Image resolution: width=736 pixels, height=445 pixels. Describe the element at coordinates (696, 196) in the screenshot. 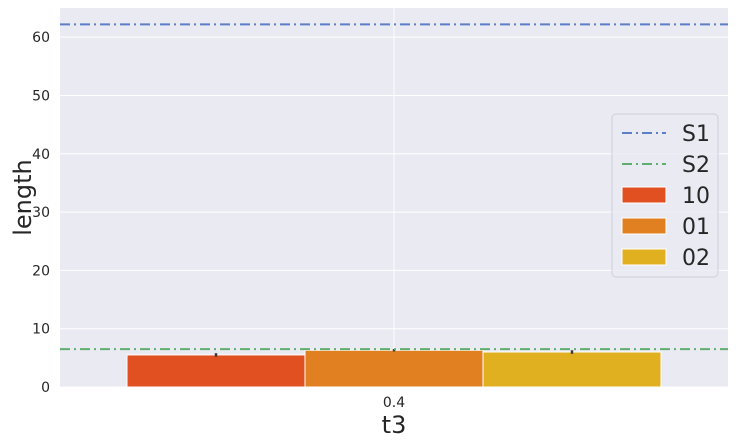

I see `legend-label-10: 10` at that location.